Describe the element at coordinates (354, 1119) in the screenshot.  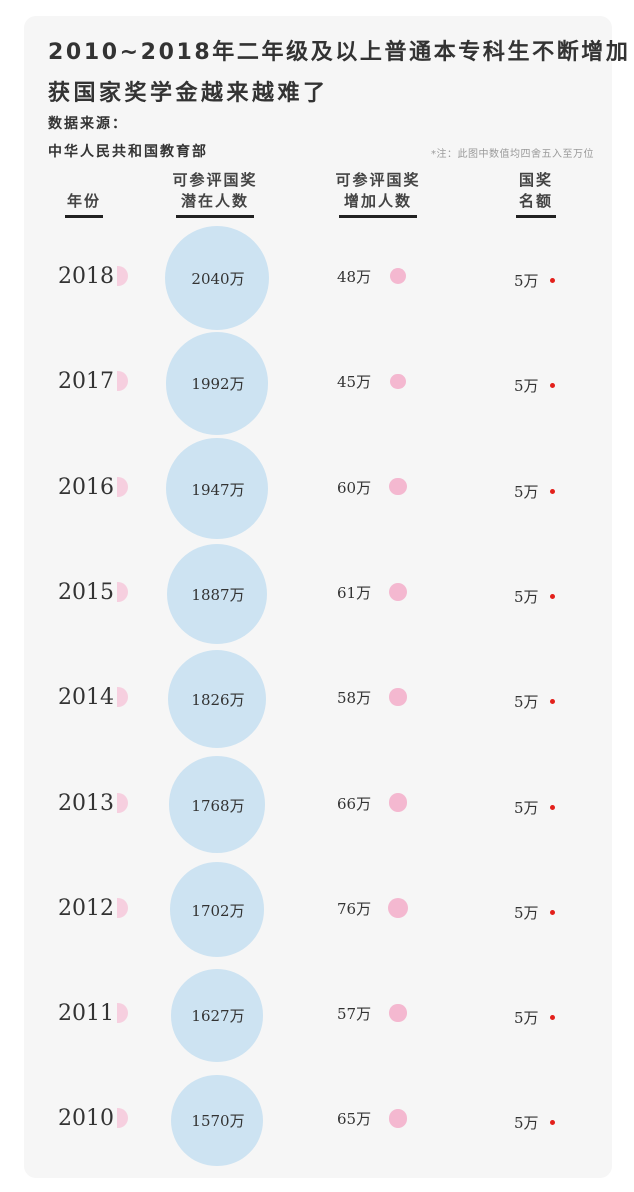
I see `added-value: 65万` at that location.